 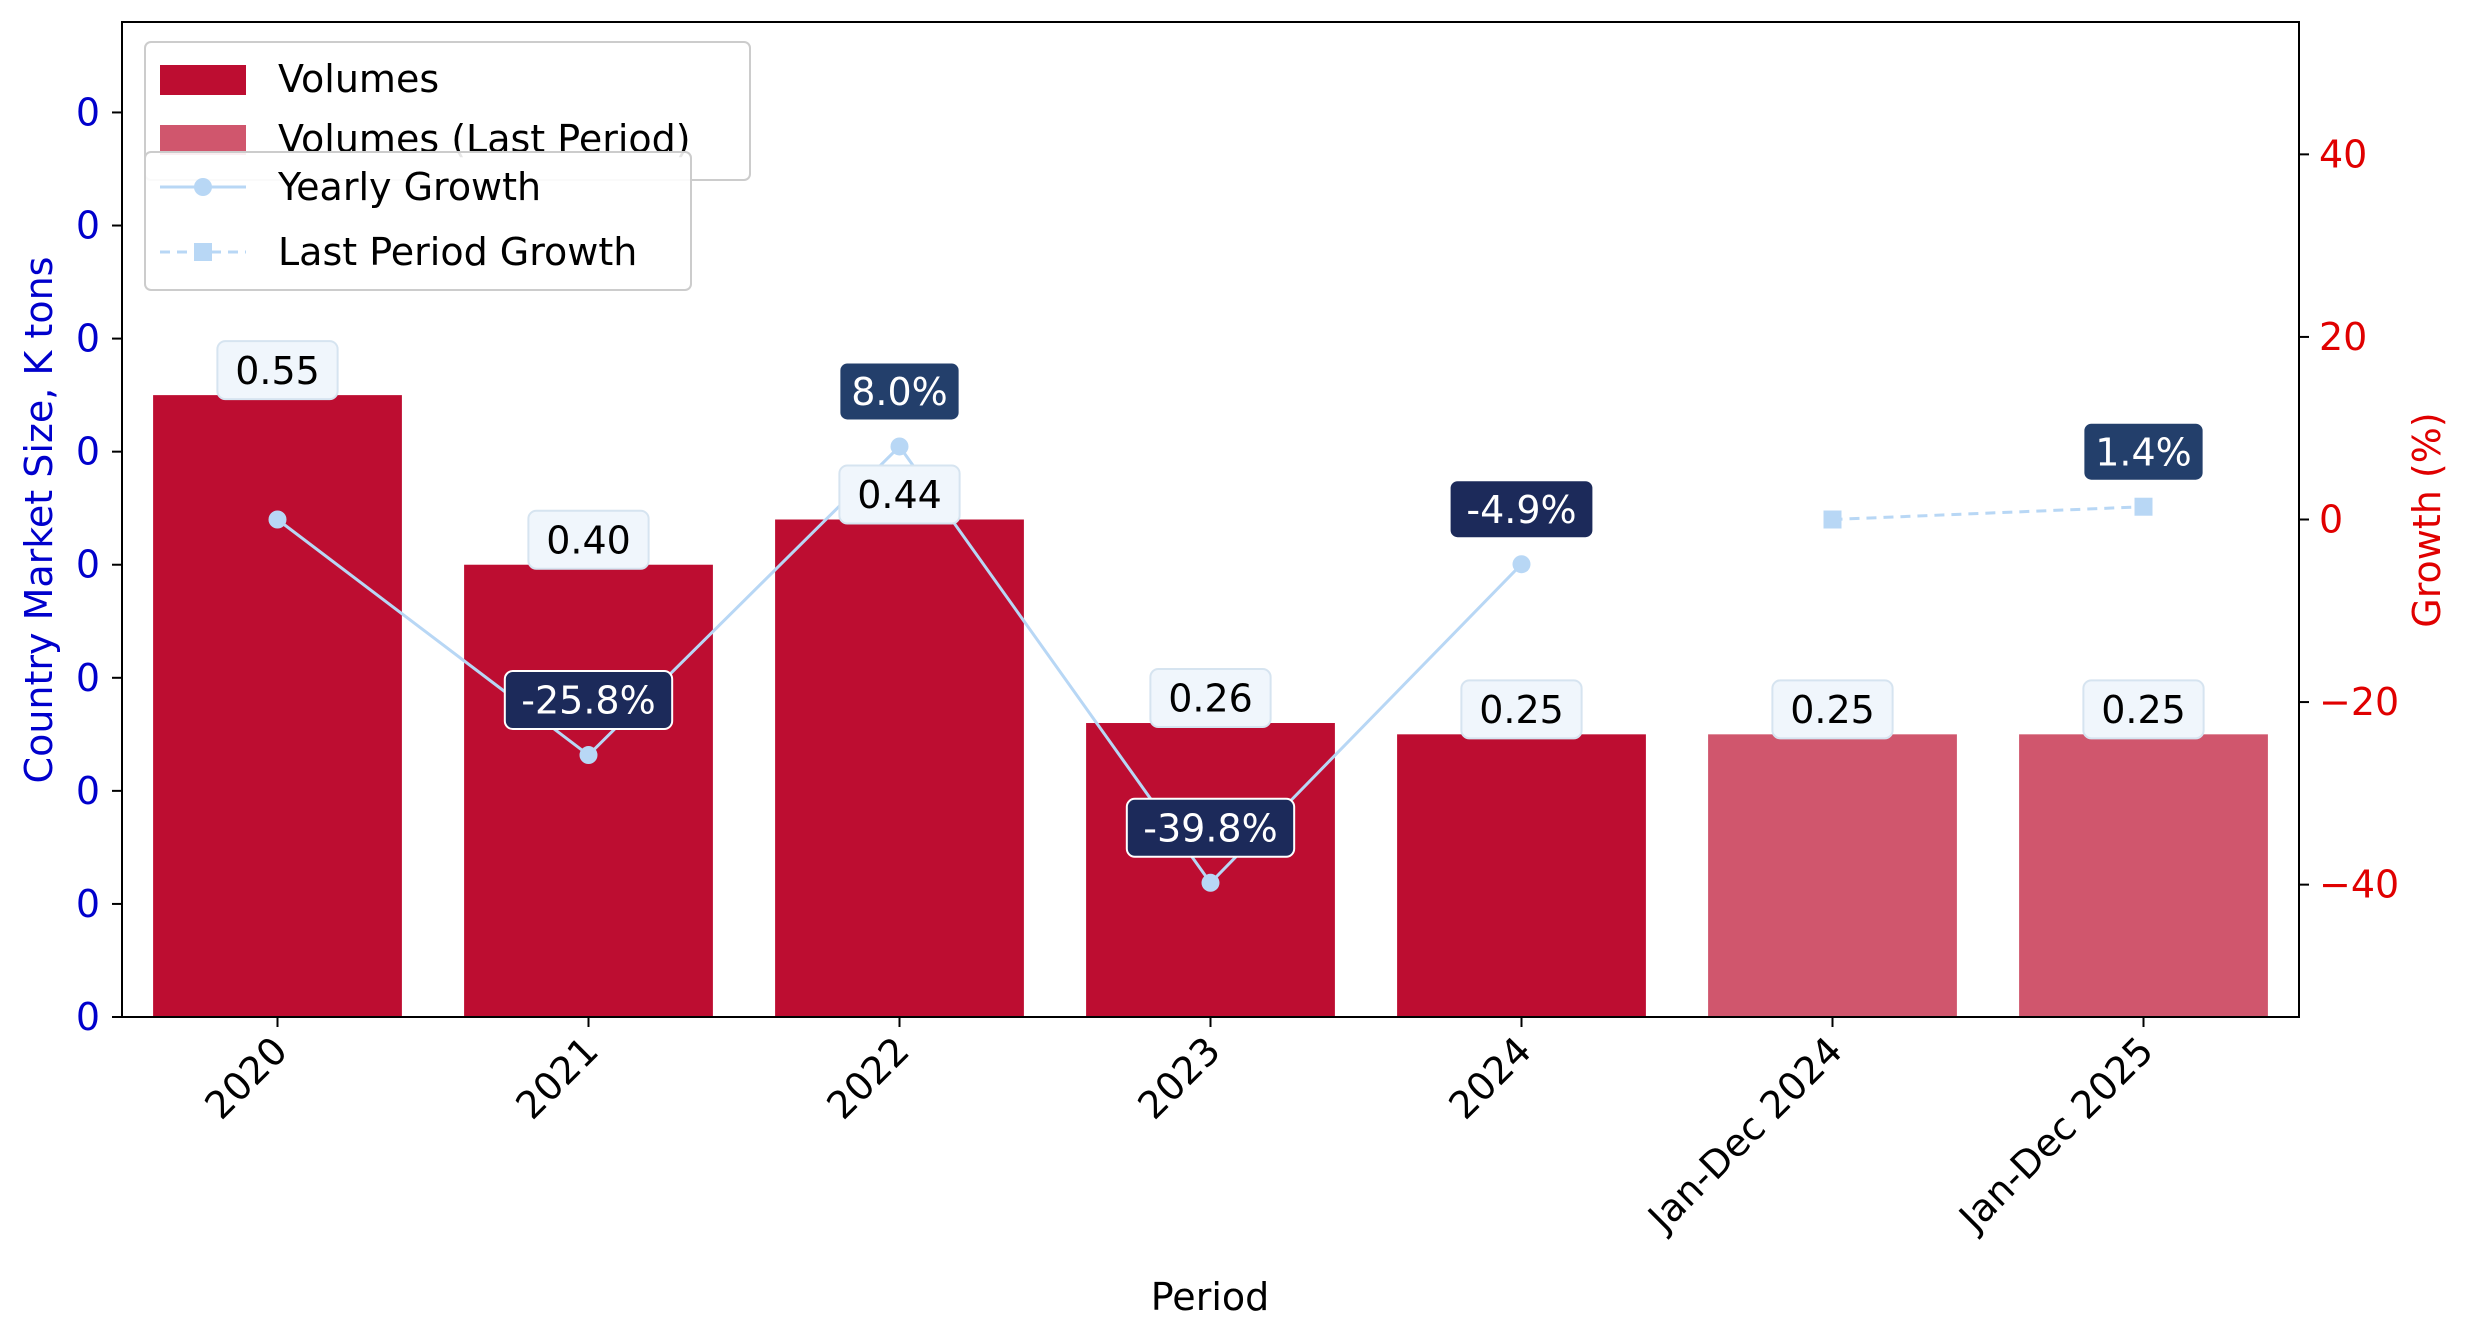 I want to click on y-tick-label-6: 0, so click(x=88, y=339).